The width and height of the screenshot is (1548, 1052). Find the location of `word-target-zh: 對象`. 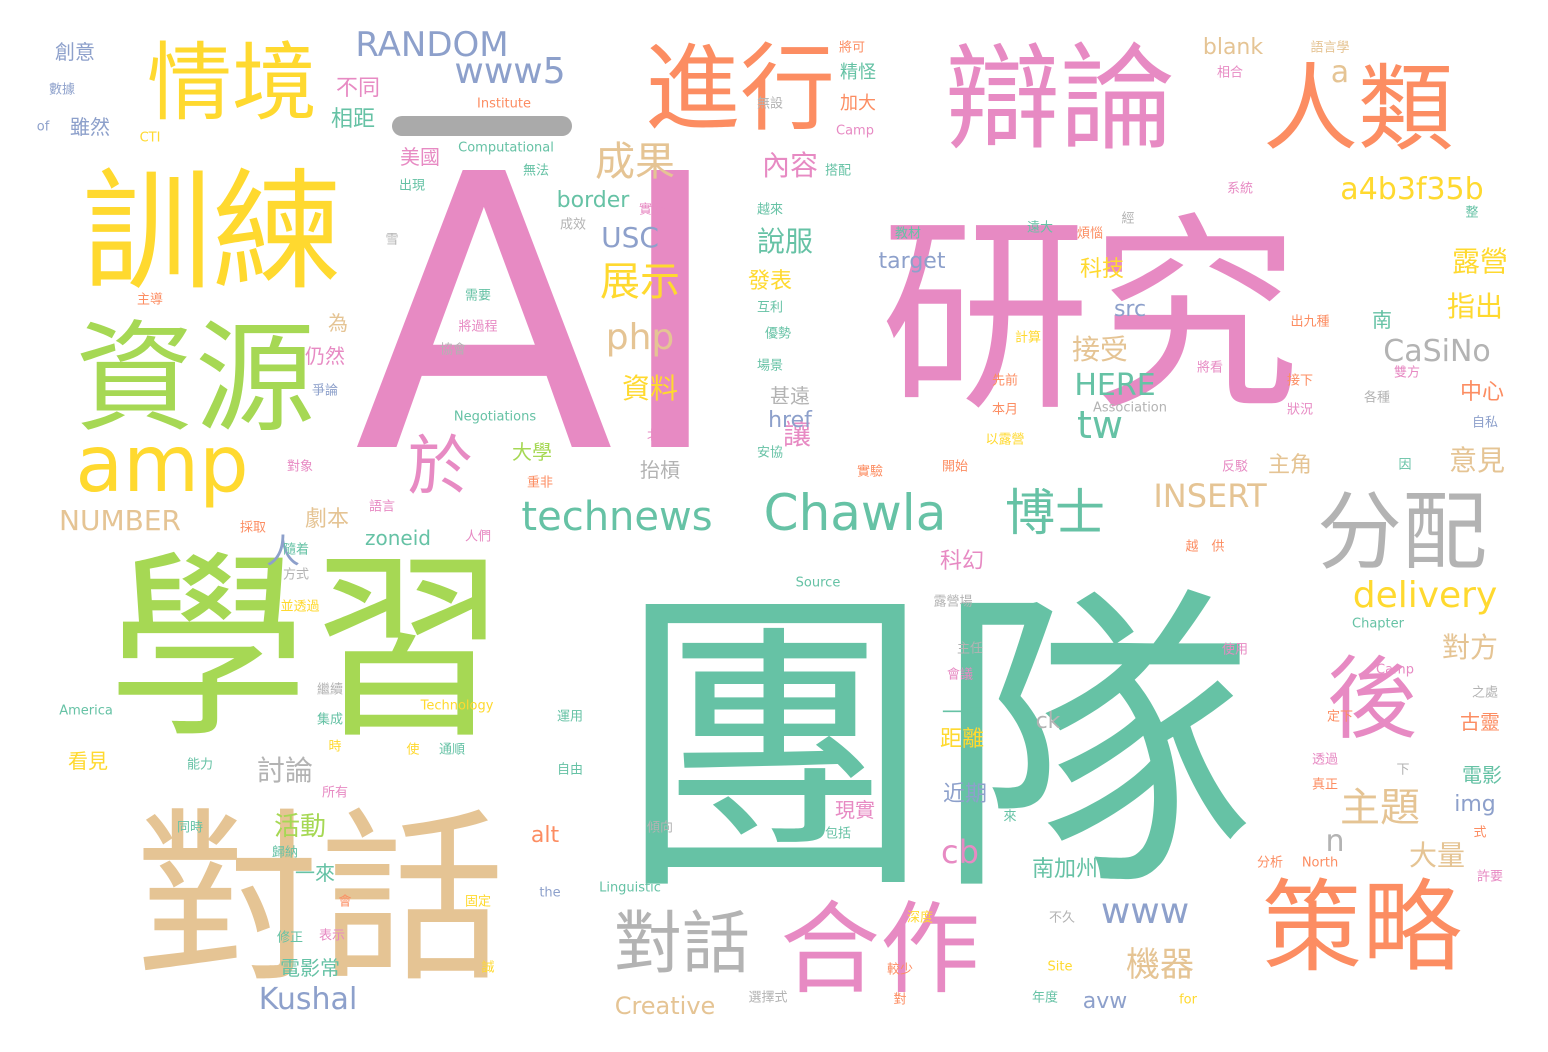

word-target-zh: 對象 is located at coordinates (300, 467).